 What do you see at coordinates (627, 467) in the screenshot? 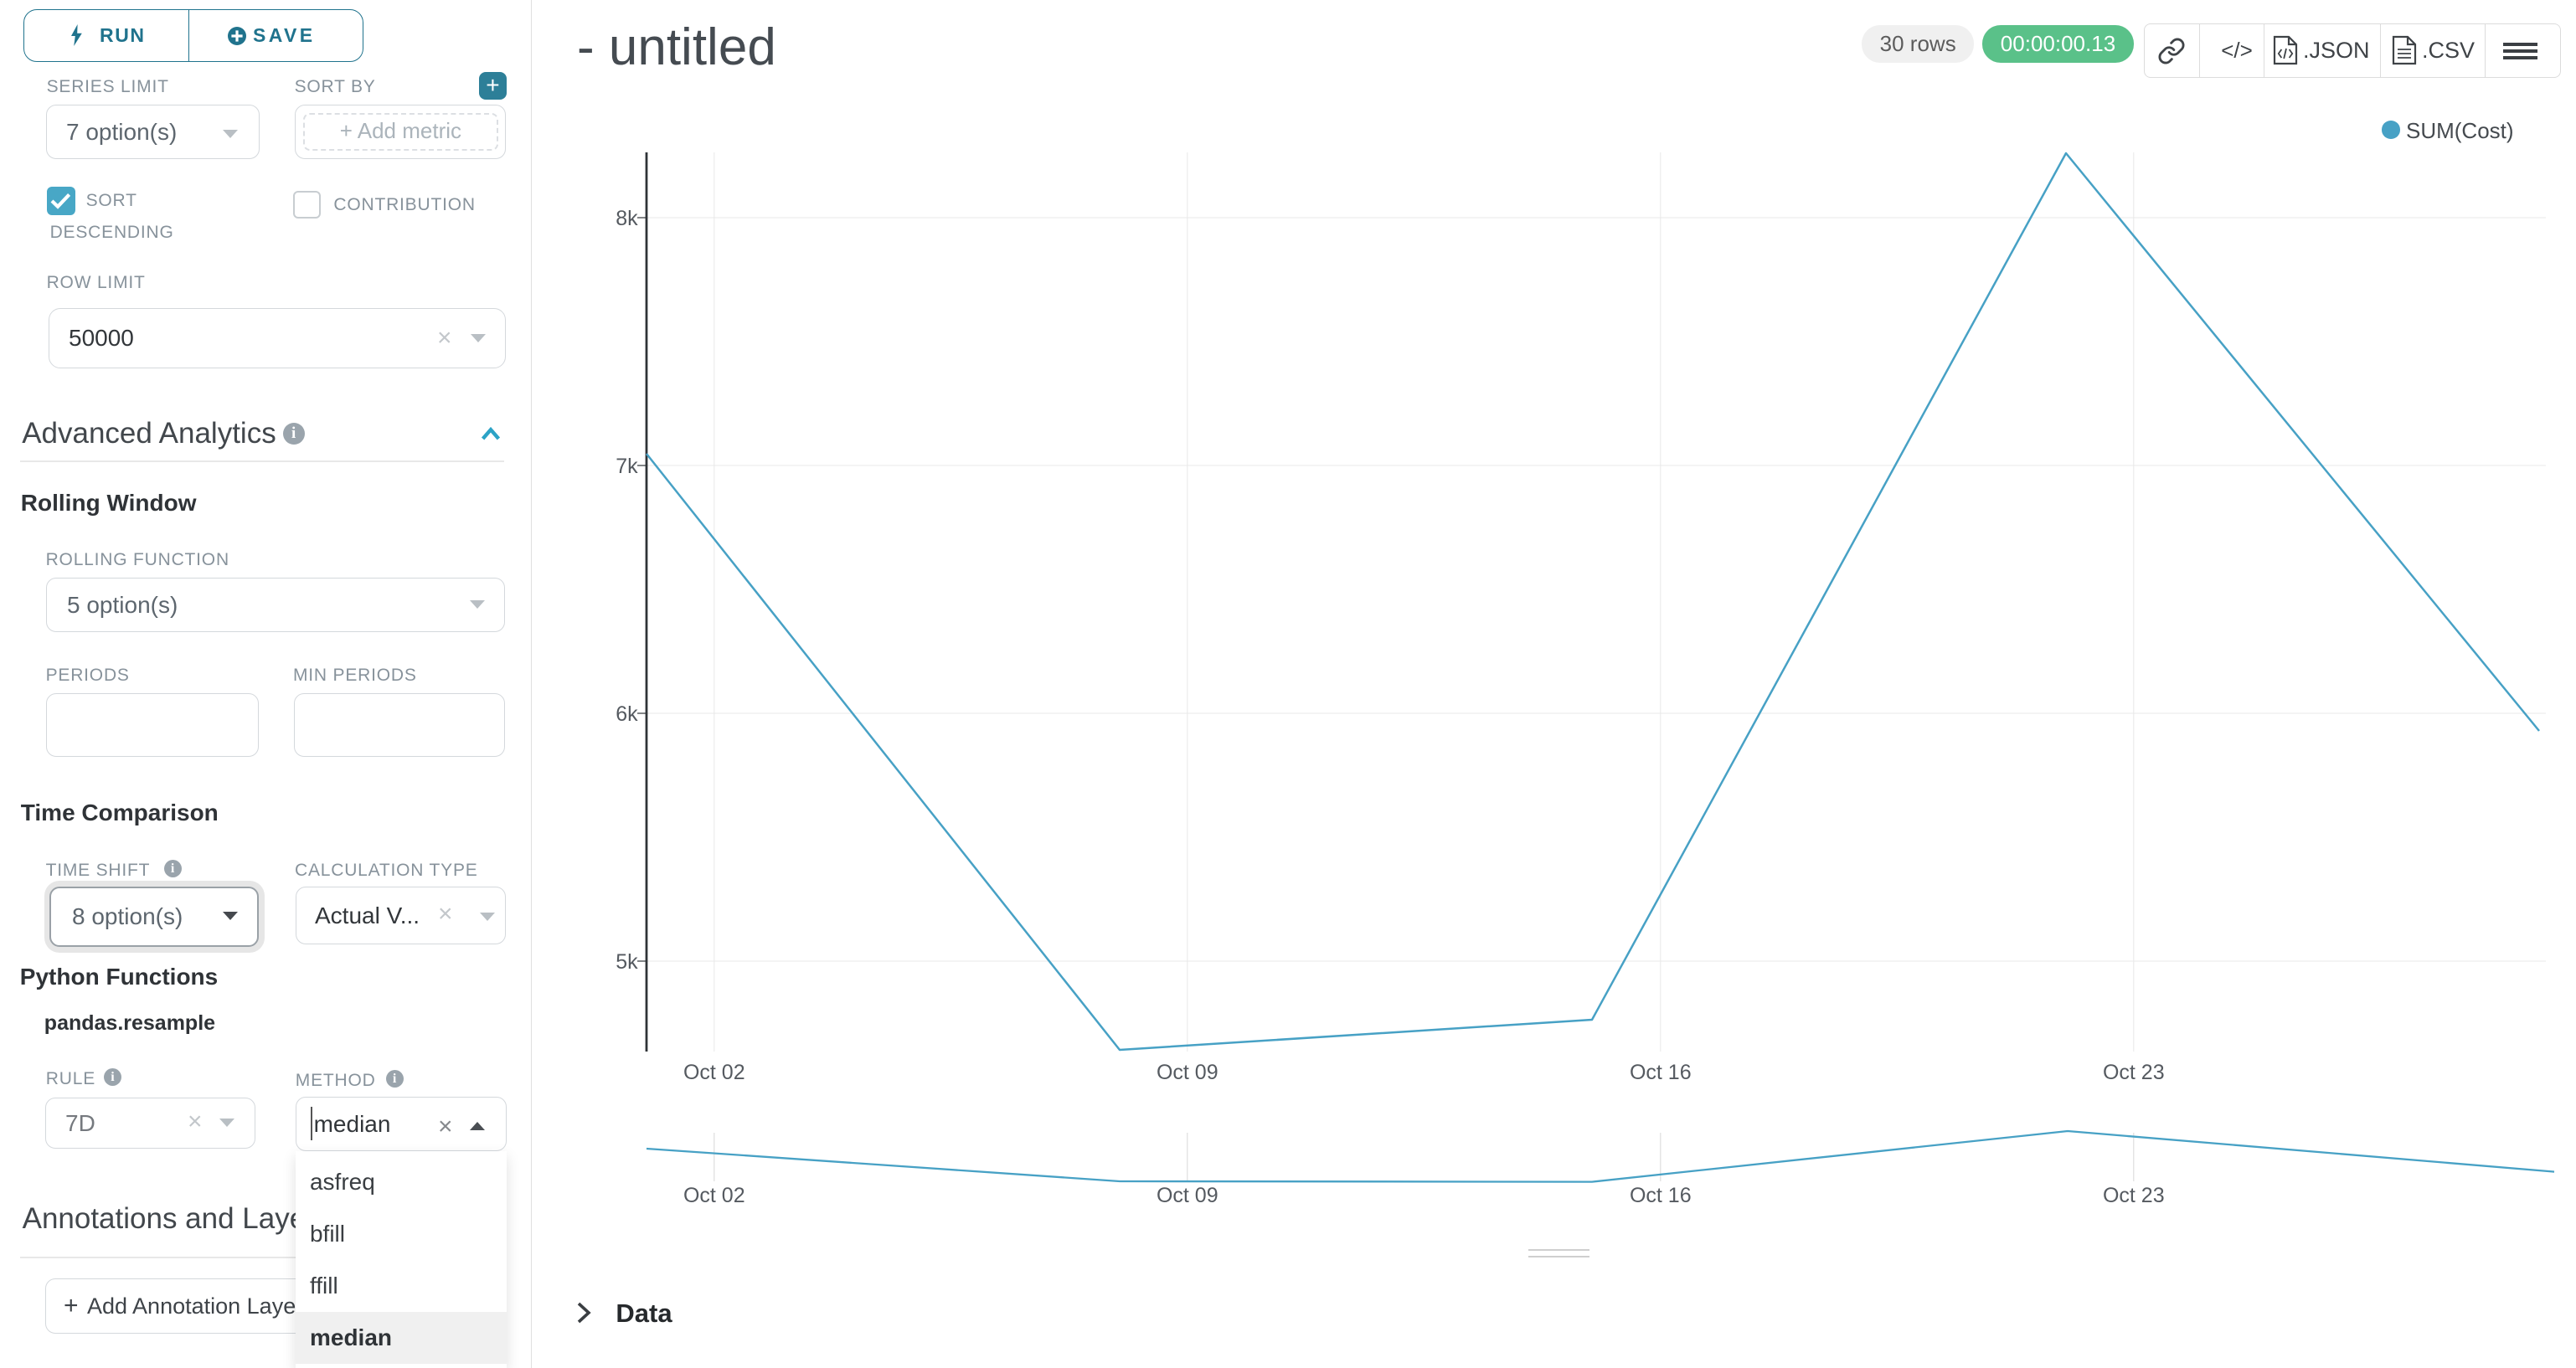
I see `svg-text: 7k` at bounding box center [627, 467].